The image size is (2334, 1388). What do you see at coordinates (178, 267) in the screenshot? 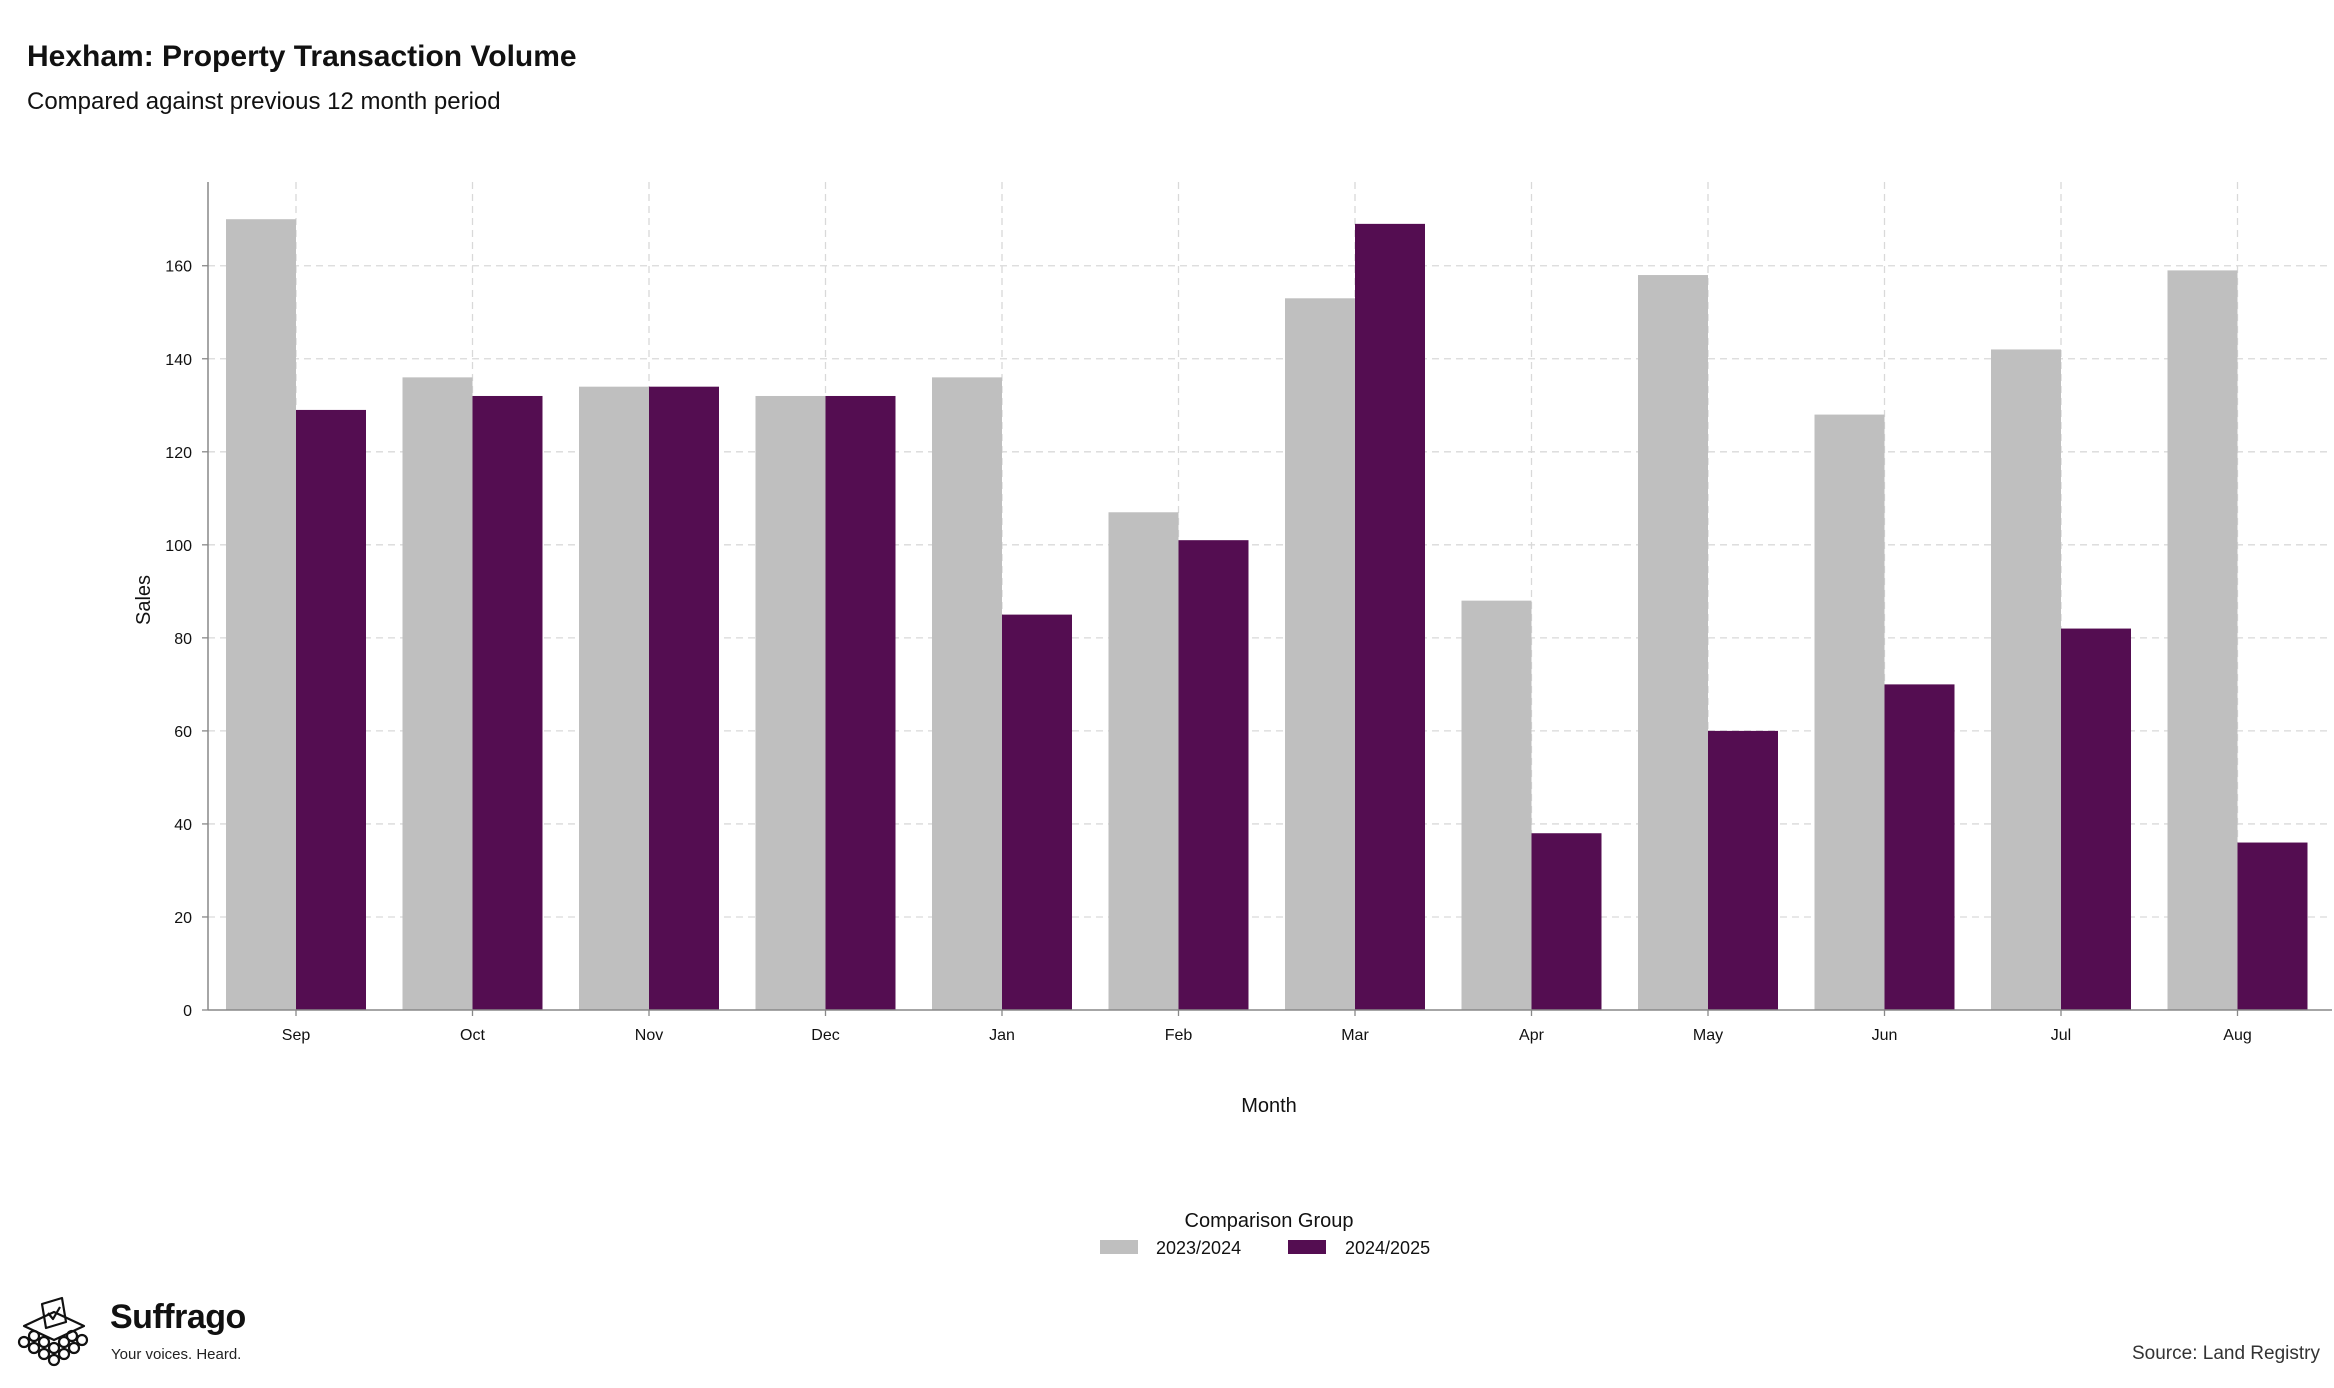
I see `y-tick-label: 160` at bounding box center [178, 267].